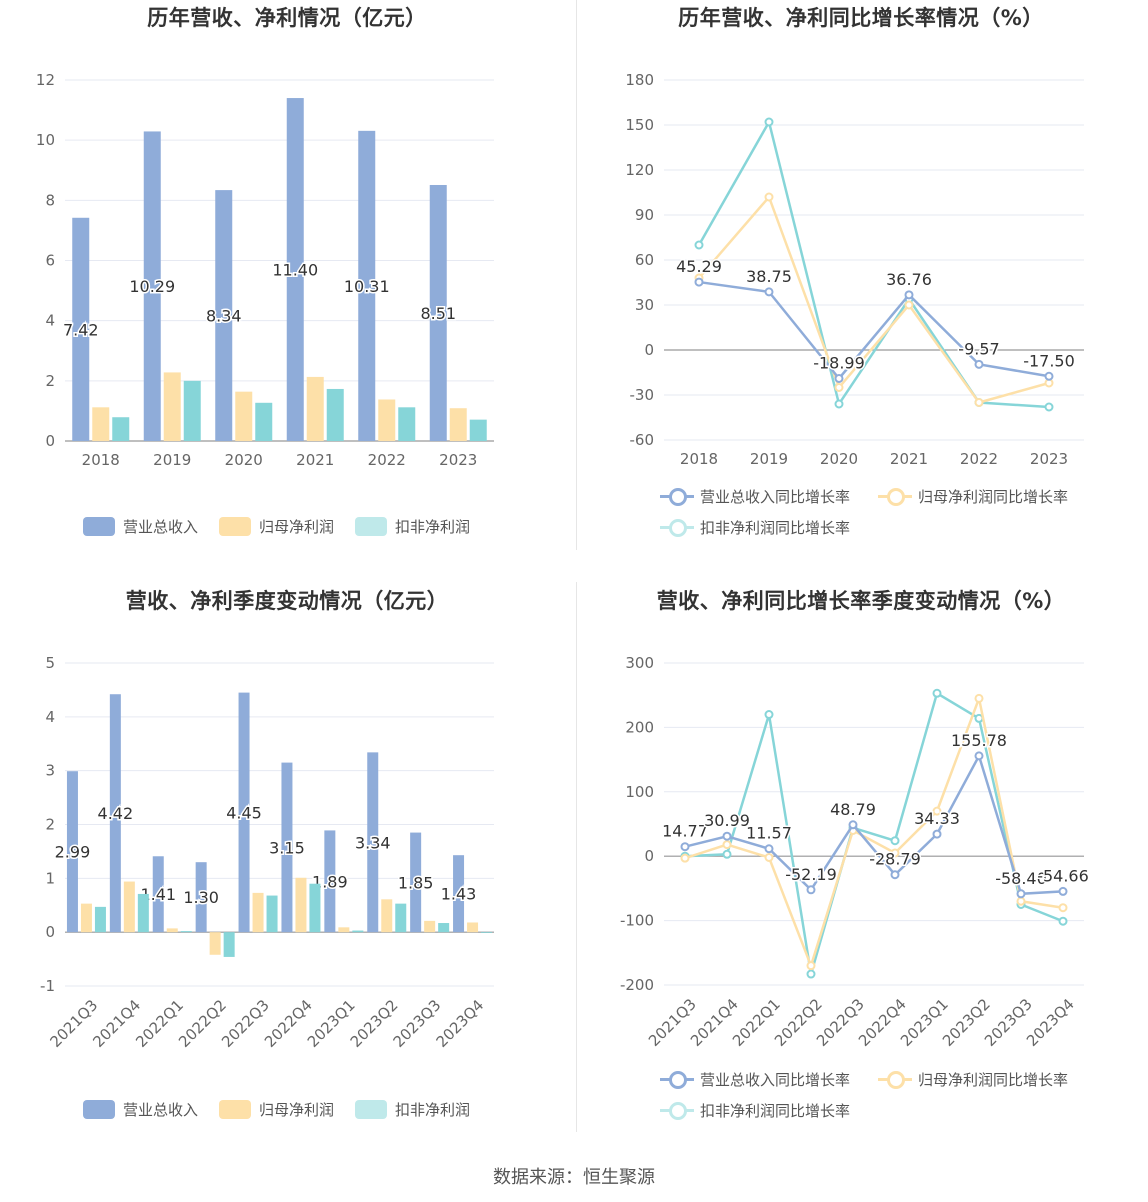  I want to click on y-tick-label: 300, so click(639, 663).